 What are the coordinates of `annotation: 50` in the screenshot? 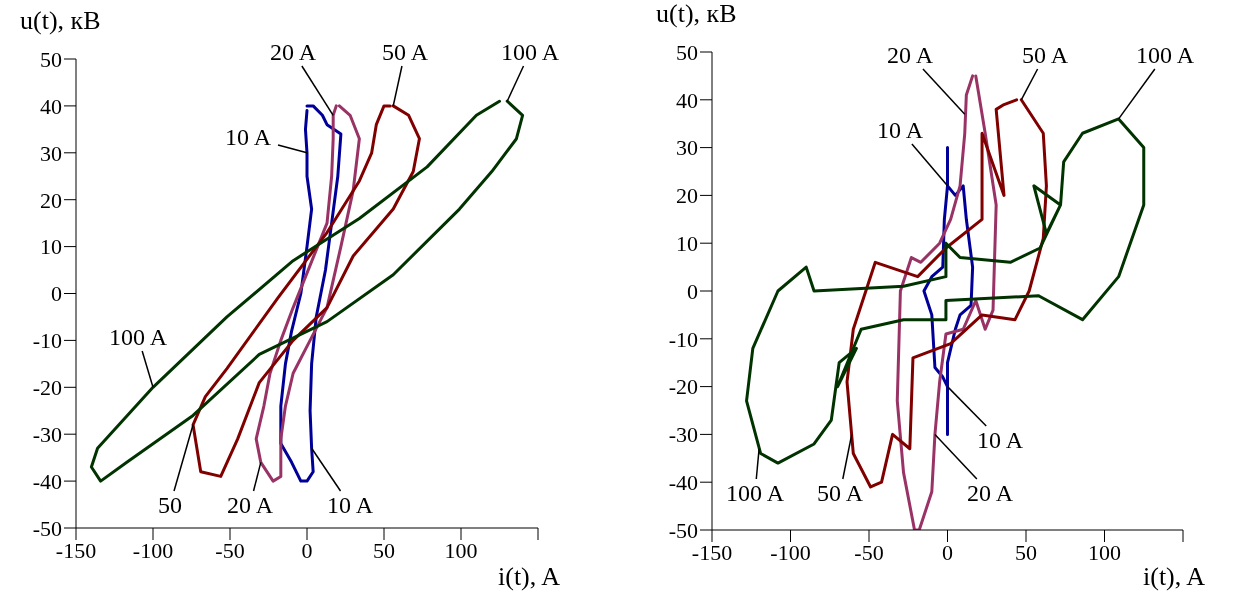 It's located at (170, 505).